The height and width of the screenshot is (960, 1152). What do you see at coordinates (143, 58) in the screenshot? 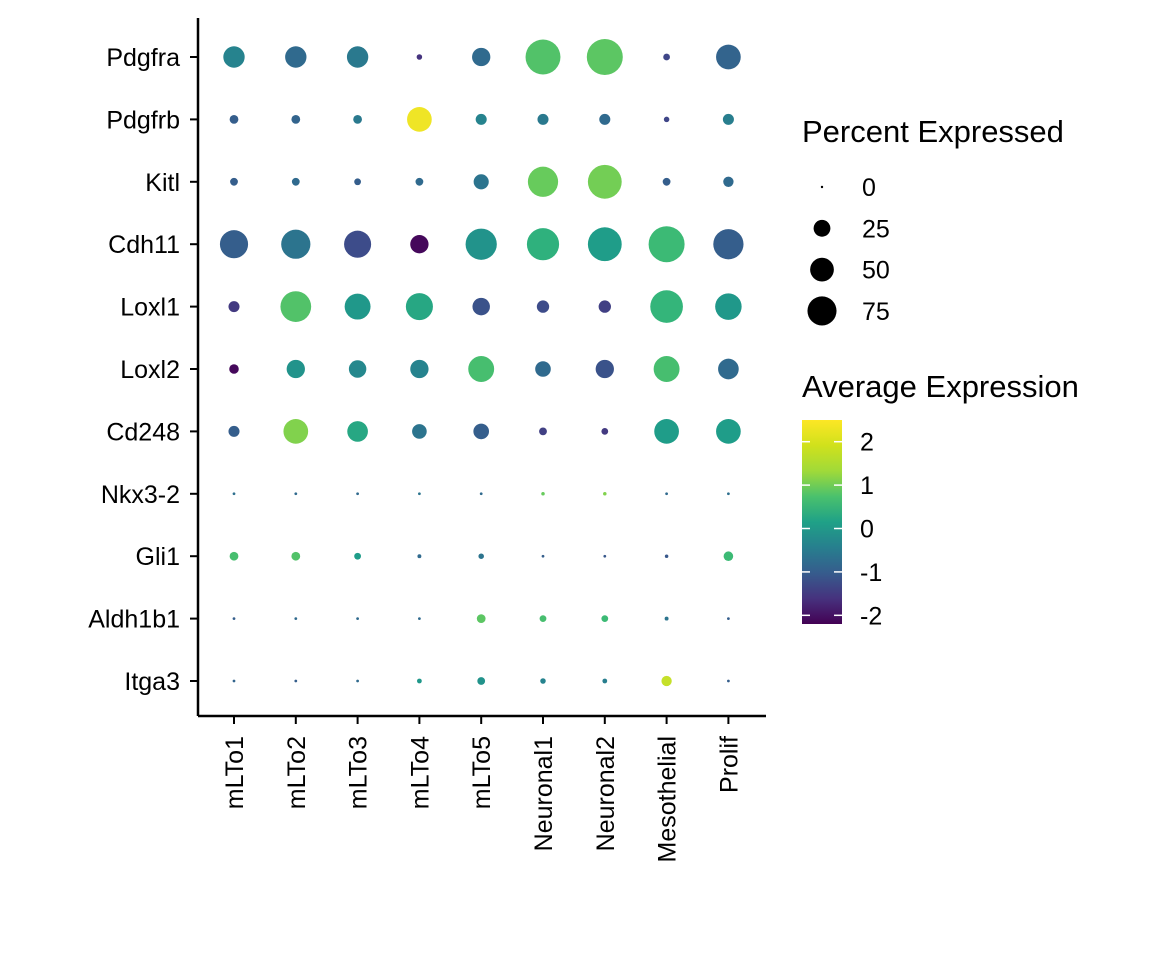
I see `y-tick-label: Pdgfra` at bounding box center [143, 58].